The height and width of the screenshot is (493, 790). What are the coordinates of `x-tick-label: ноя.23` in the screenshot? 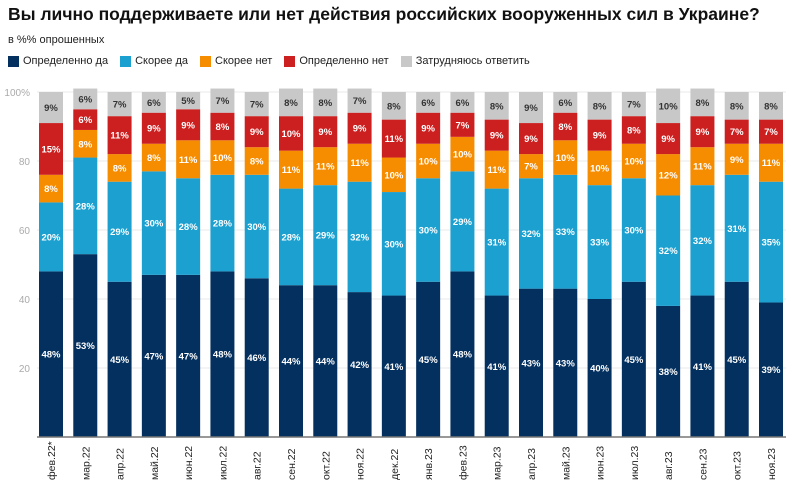 It's located at (772, 464).